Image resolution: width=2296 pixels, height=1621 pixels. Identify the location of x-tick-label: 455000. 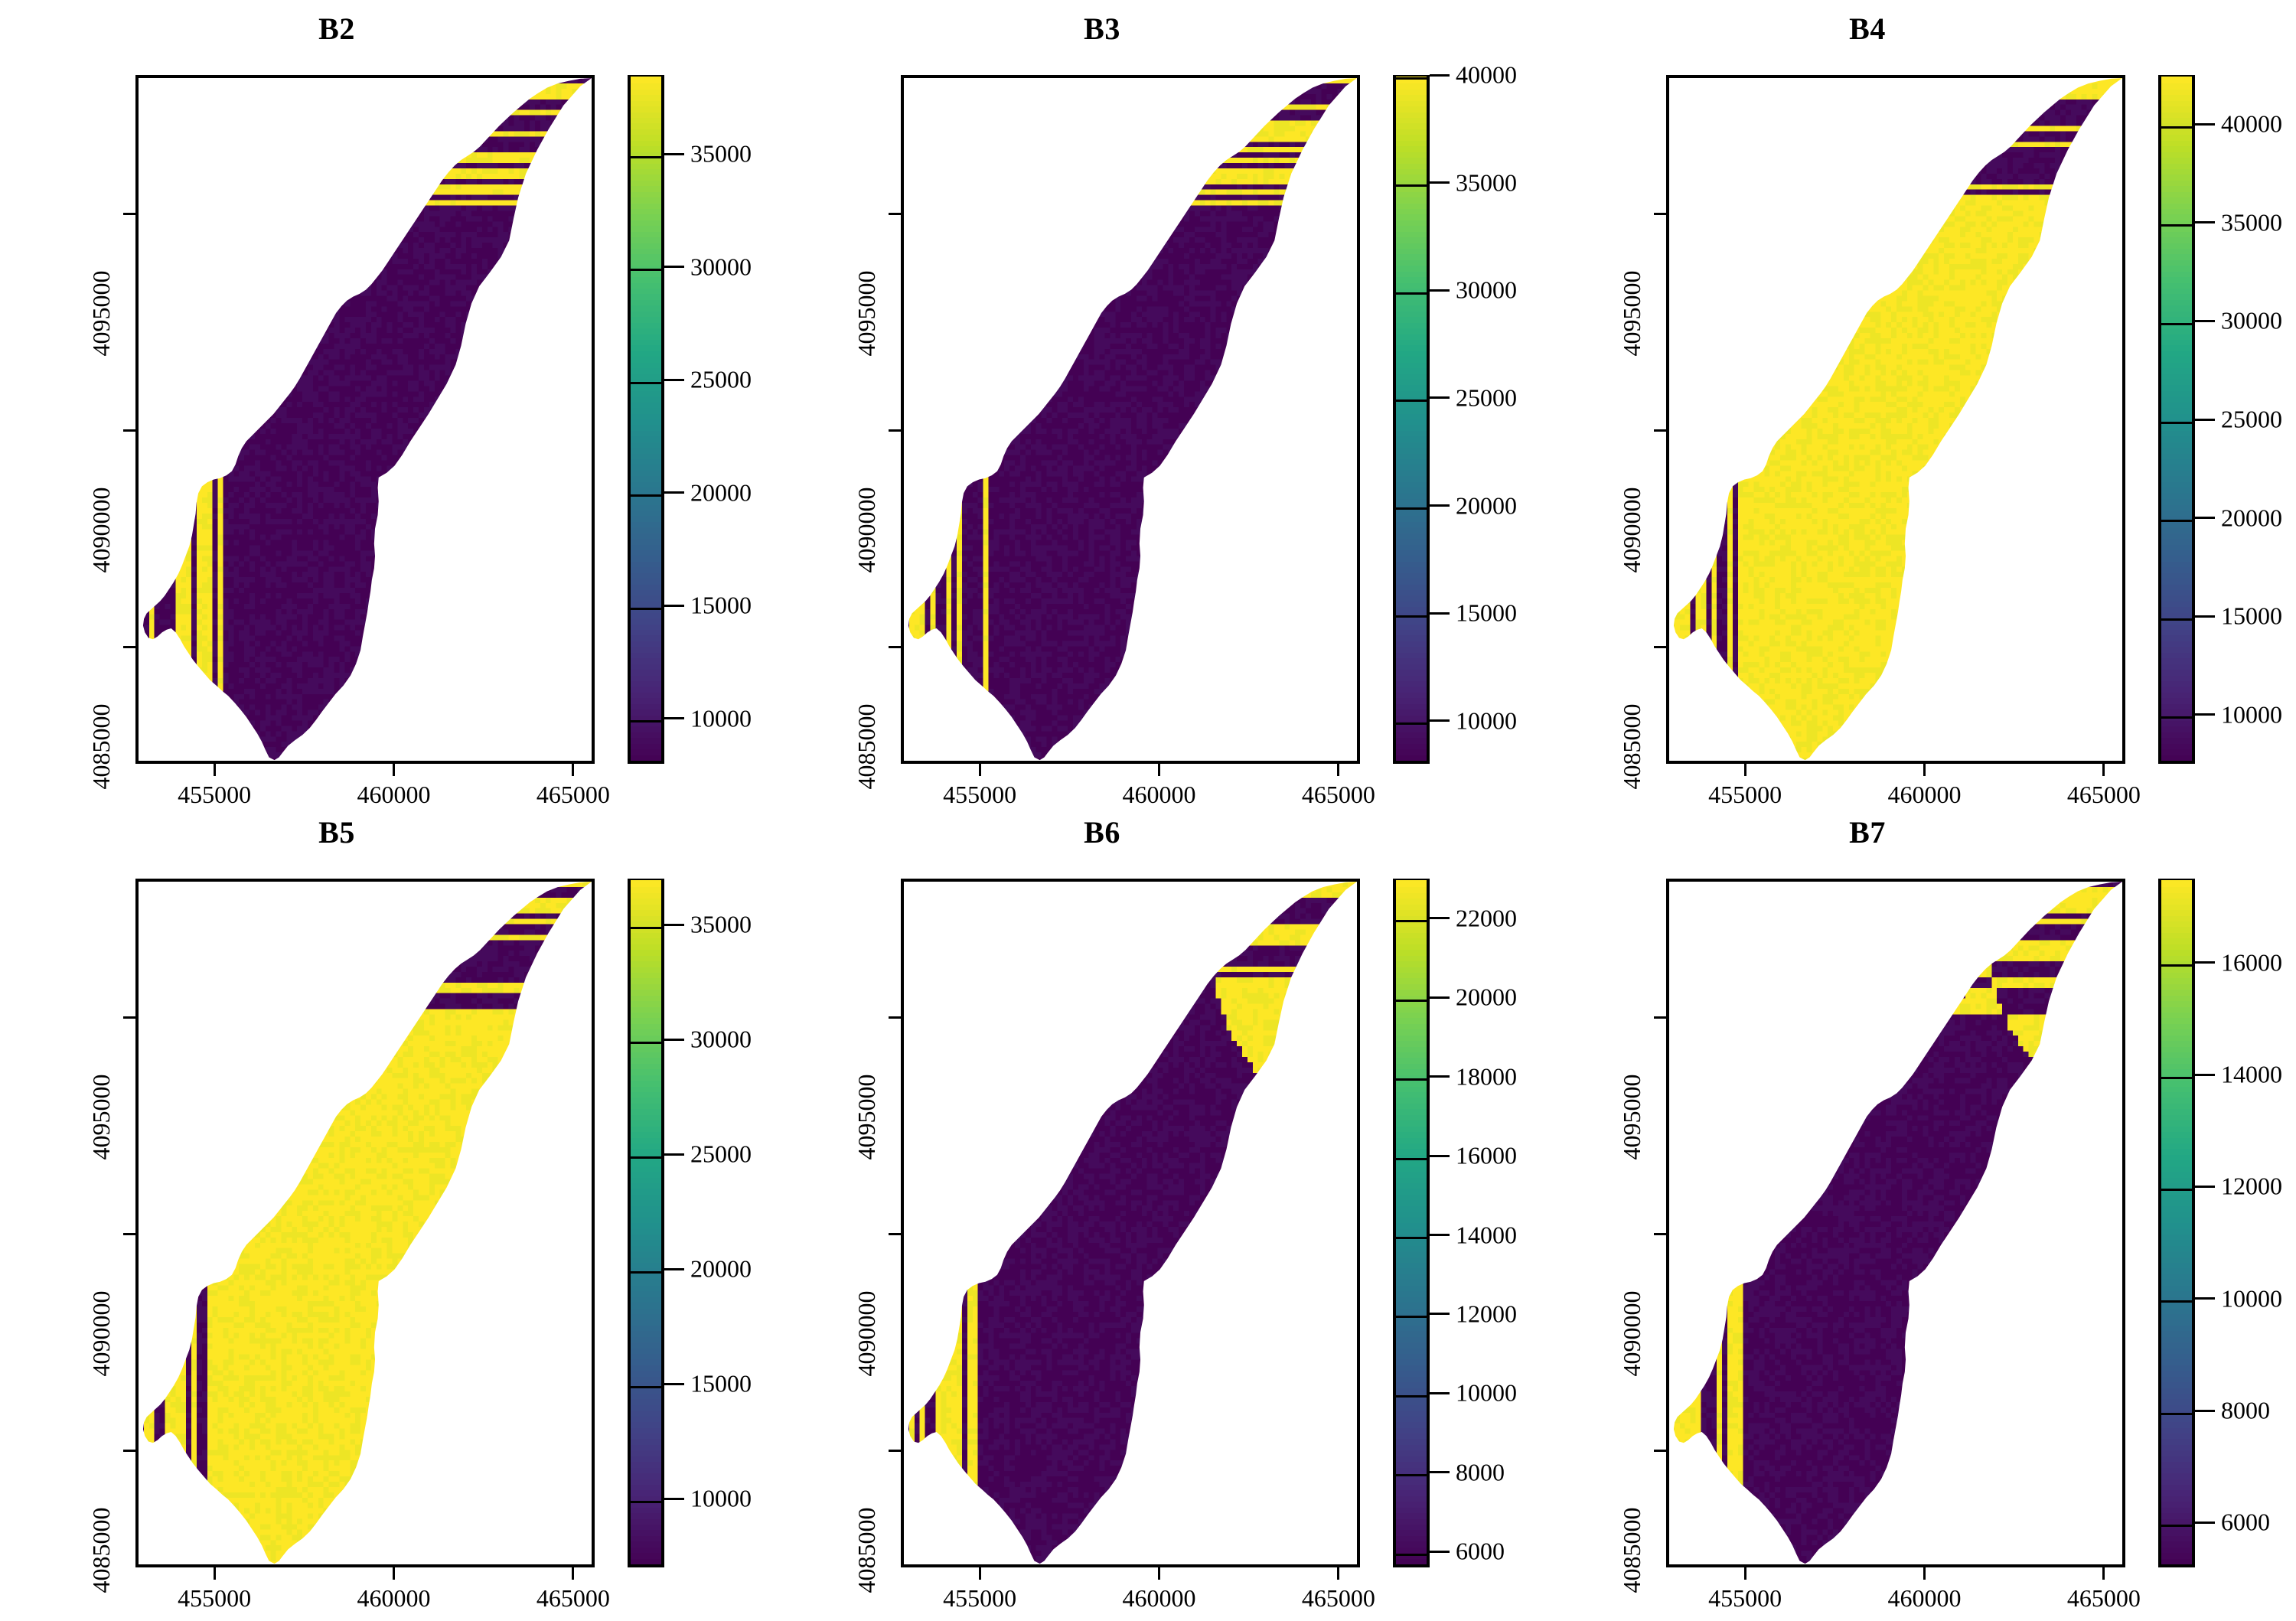
(1745, 794).